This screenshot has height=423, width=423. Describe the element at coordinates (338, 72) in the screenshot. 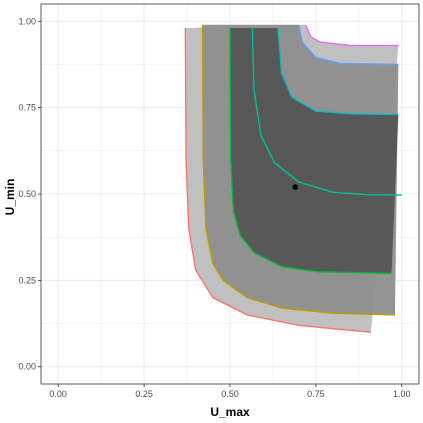

I see `band-3-inner-line` at that location.